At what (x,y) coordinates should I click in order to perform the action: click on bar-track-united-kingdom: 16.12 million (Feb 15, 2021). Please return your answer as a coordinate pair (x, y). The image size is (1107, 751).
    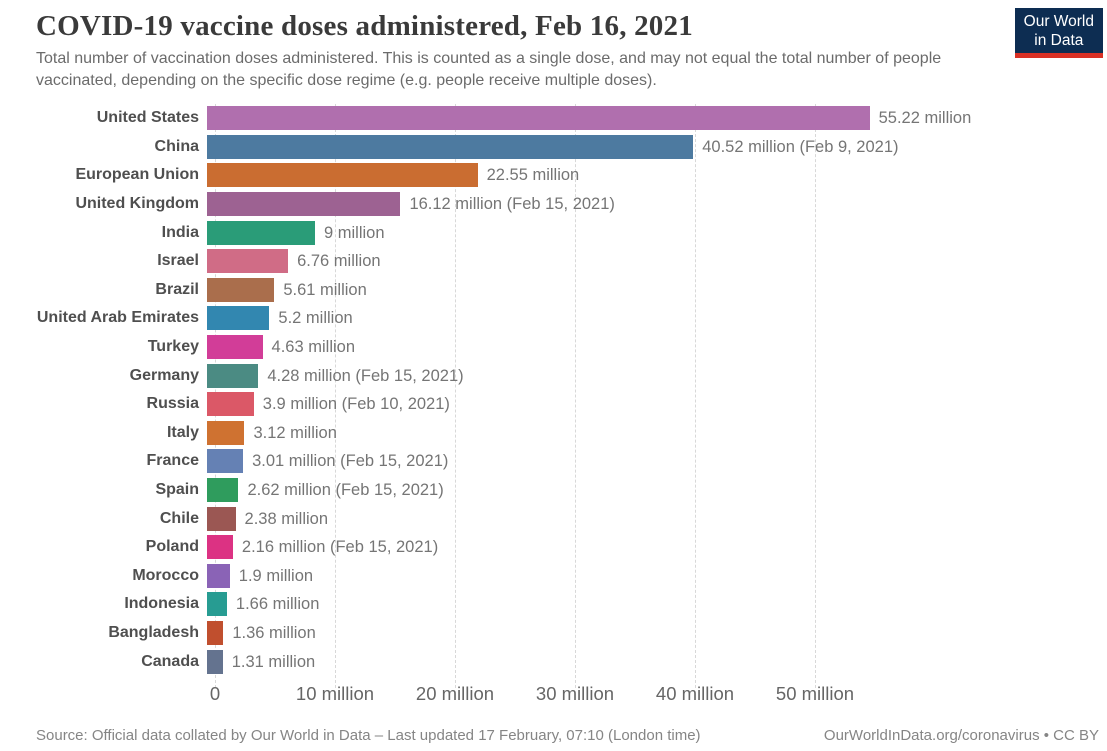
    Looking at the image, I should click on (657, 204).